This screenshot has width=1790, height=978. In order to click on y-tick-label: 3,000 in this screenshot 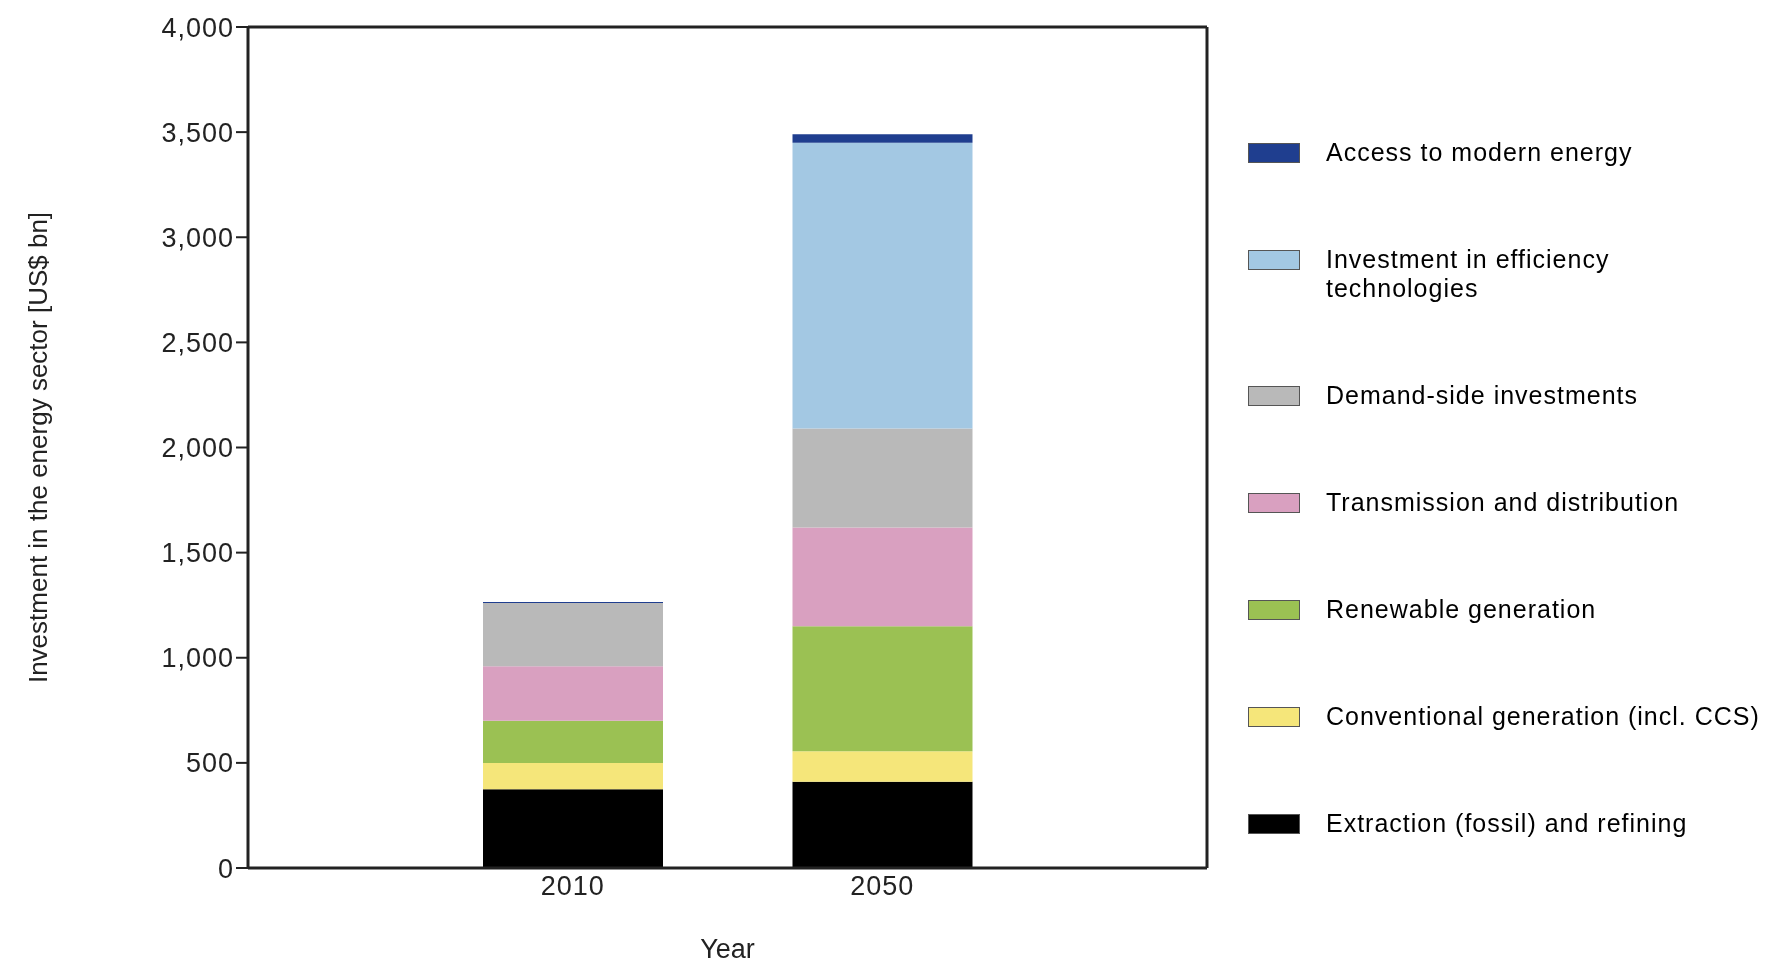, I will do `click(197, 237)`.